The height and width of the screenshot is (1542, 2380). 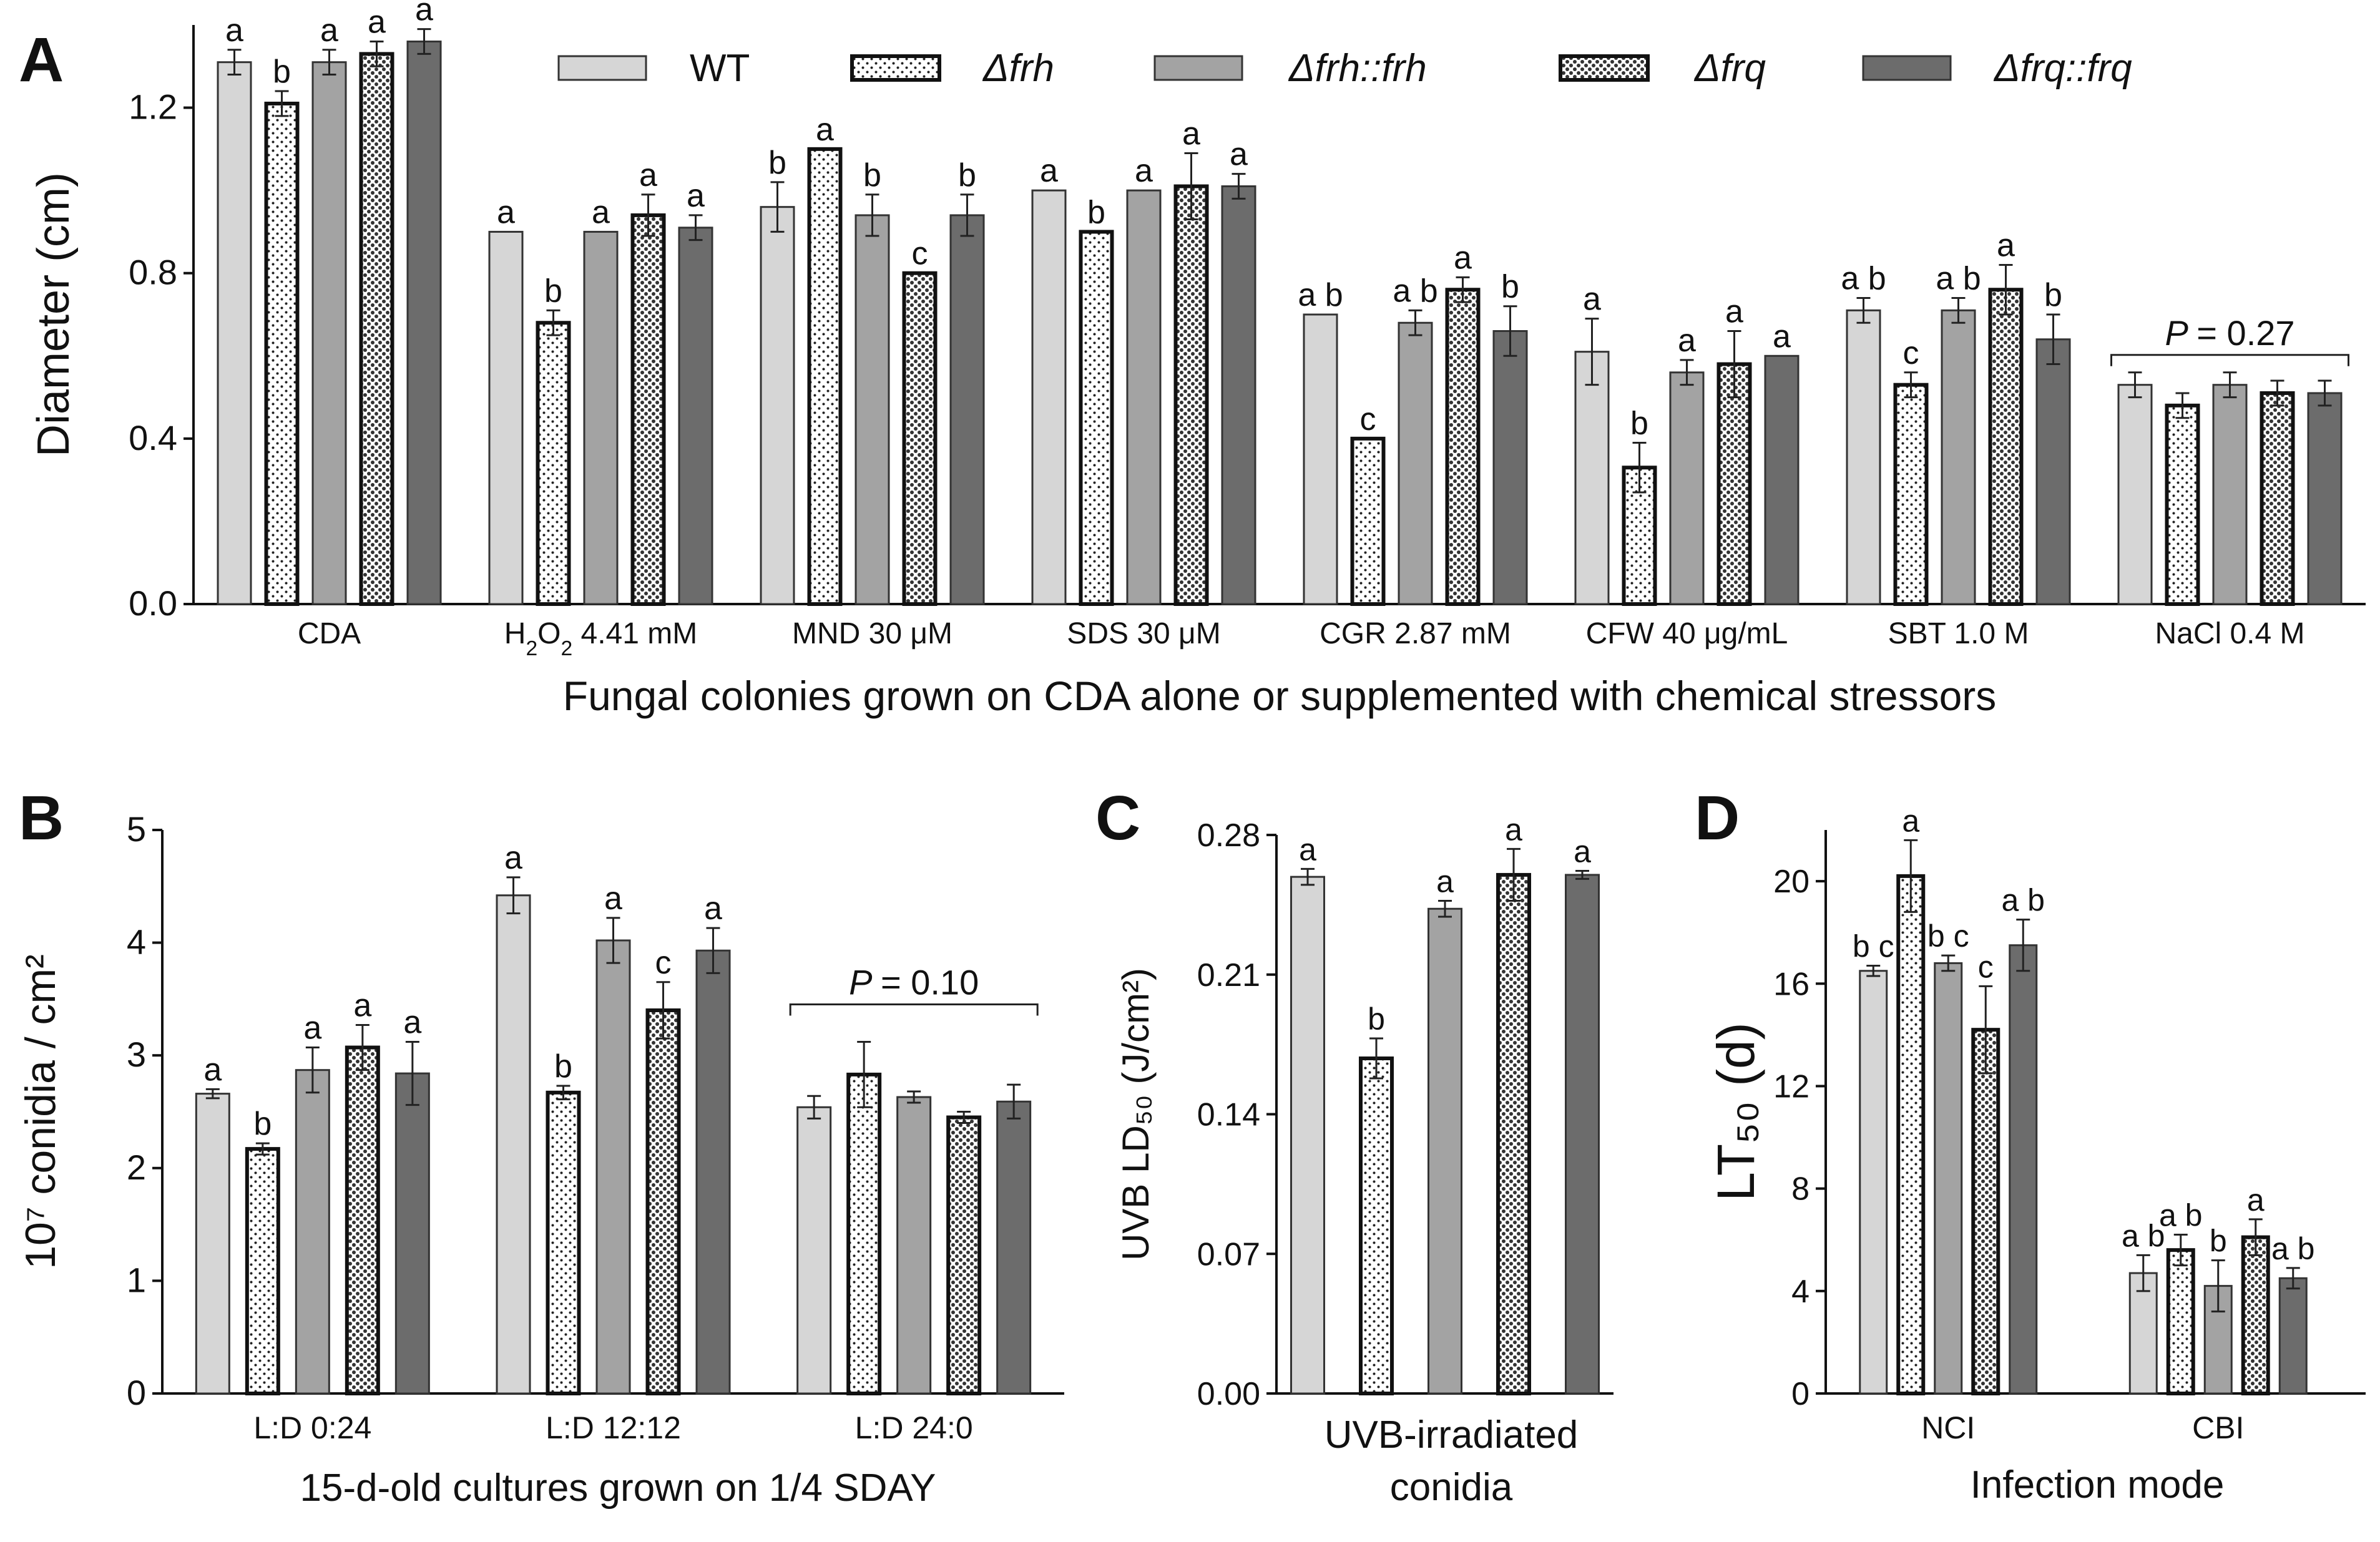 I want to click on panel-letter-c: C, so click(x=1117, y=818).